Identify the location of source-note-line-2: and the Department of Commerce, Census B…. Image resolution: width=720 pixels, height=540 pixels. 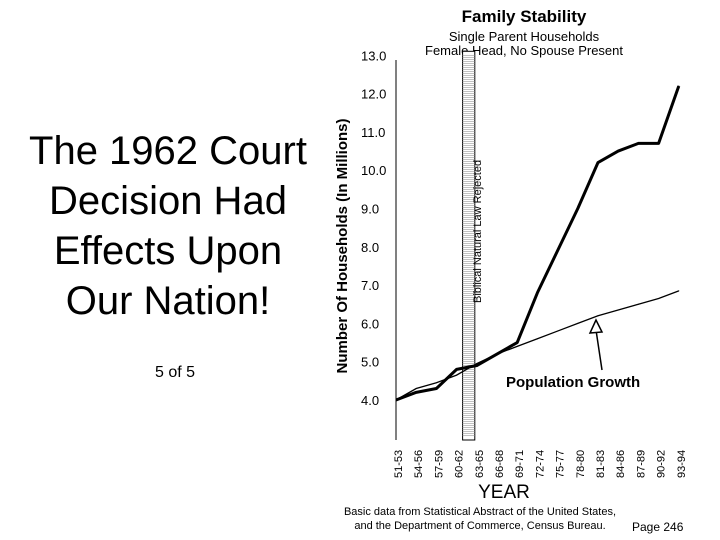
(479, 526).